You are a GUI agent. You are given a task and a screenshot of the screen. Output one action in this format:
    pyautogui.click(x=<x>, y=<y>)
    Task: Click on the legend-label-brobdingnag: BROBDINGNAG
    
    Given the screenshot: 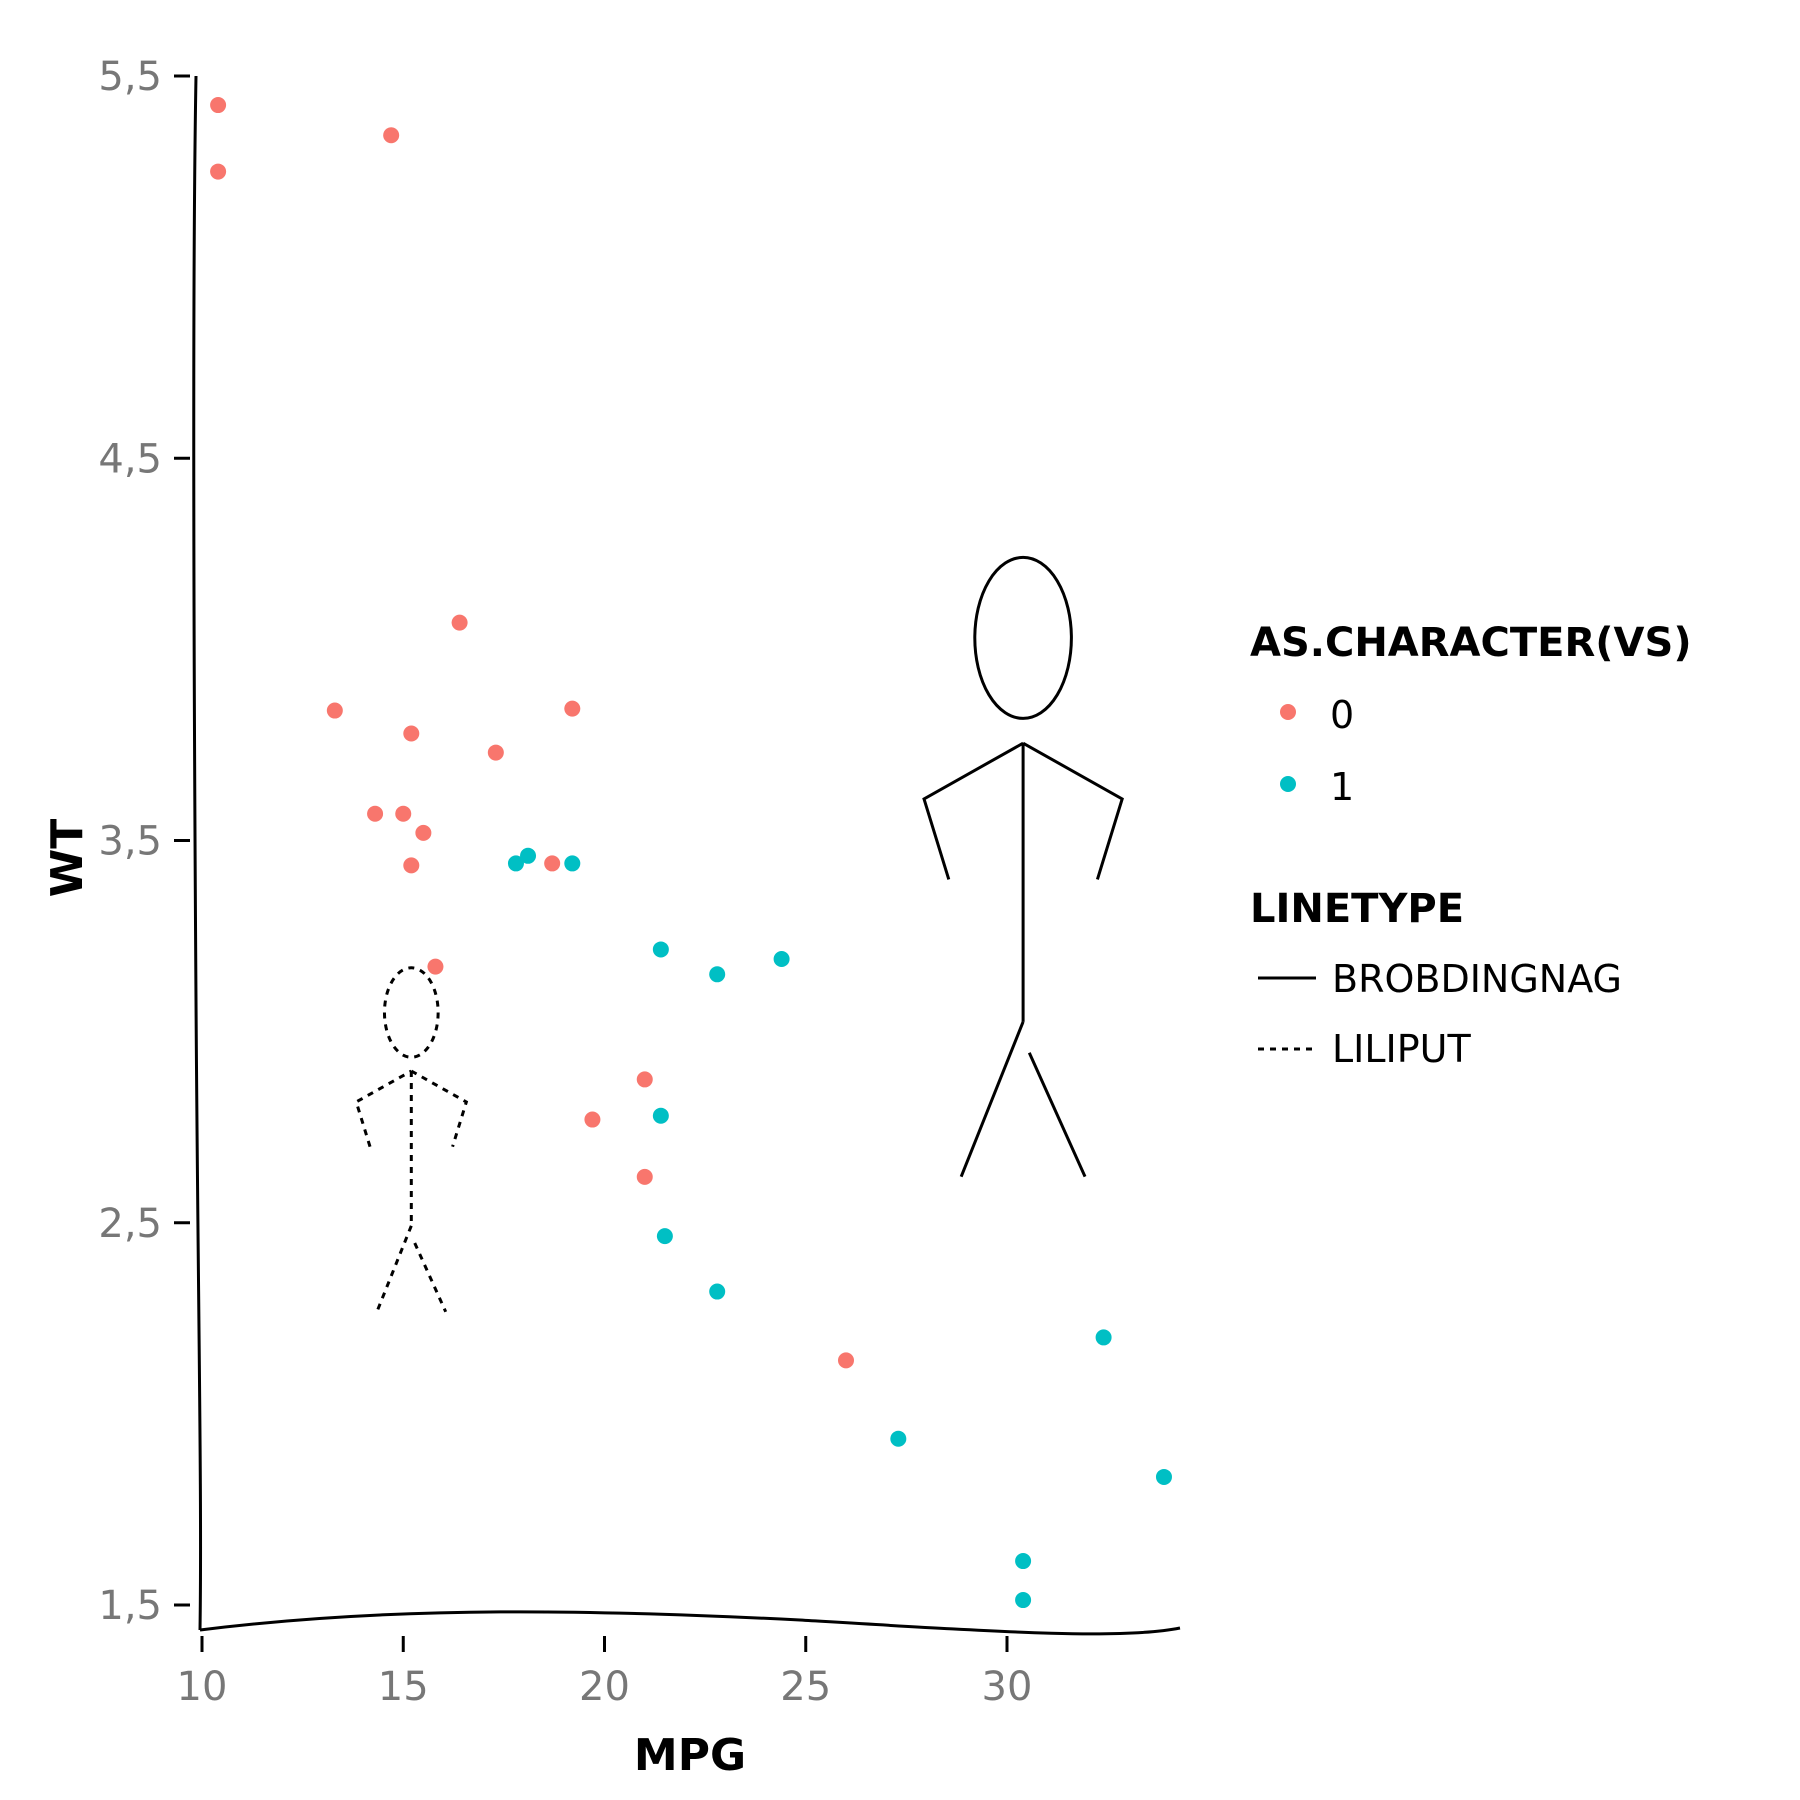 What is the action you would take?
    pyautogui.click(x=1477, y=979)
    